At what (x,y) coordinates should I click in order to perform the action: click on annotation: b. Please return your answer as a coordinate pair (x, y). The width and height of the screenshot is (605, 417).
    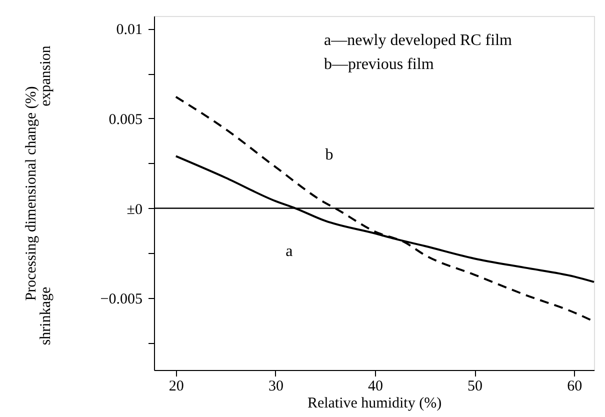
    Looking at the image, I should click on (329, 155).